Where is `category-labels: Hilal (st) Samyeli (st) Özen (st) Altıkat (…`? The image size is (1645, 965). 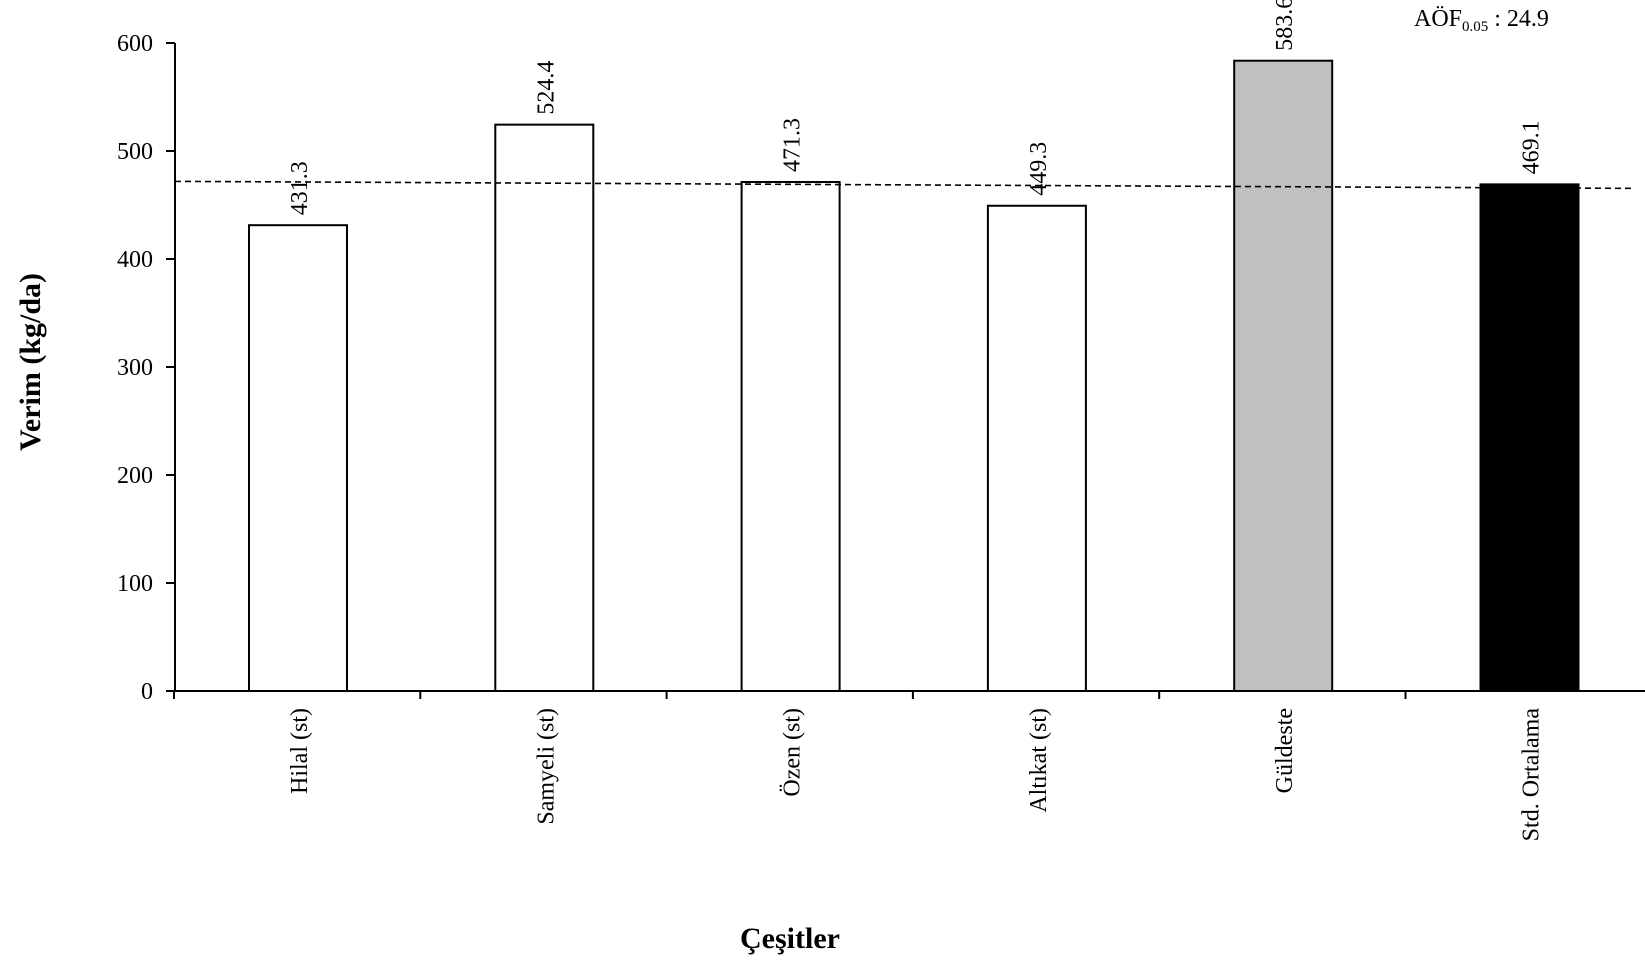 category-labels: Hilal (st) Samyeli (st) Özen (st) Altıkat (… is located at coordinates (916, 775).